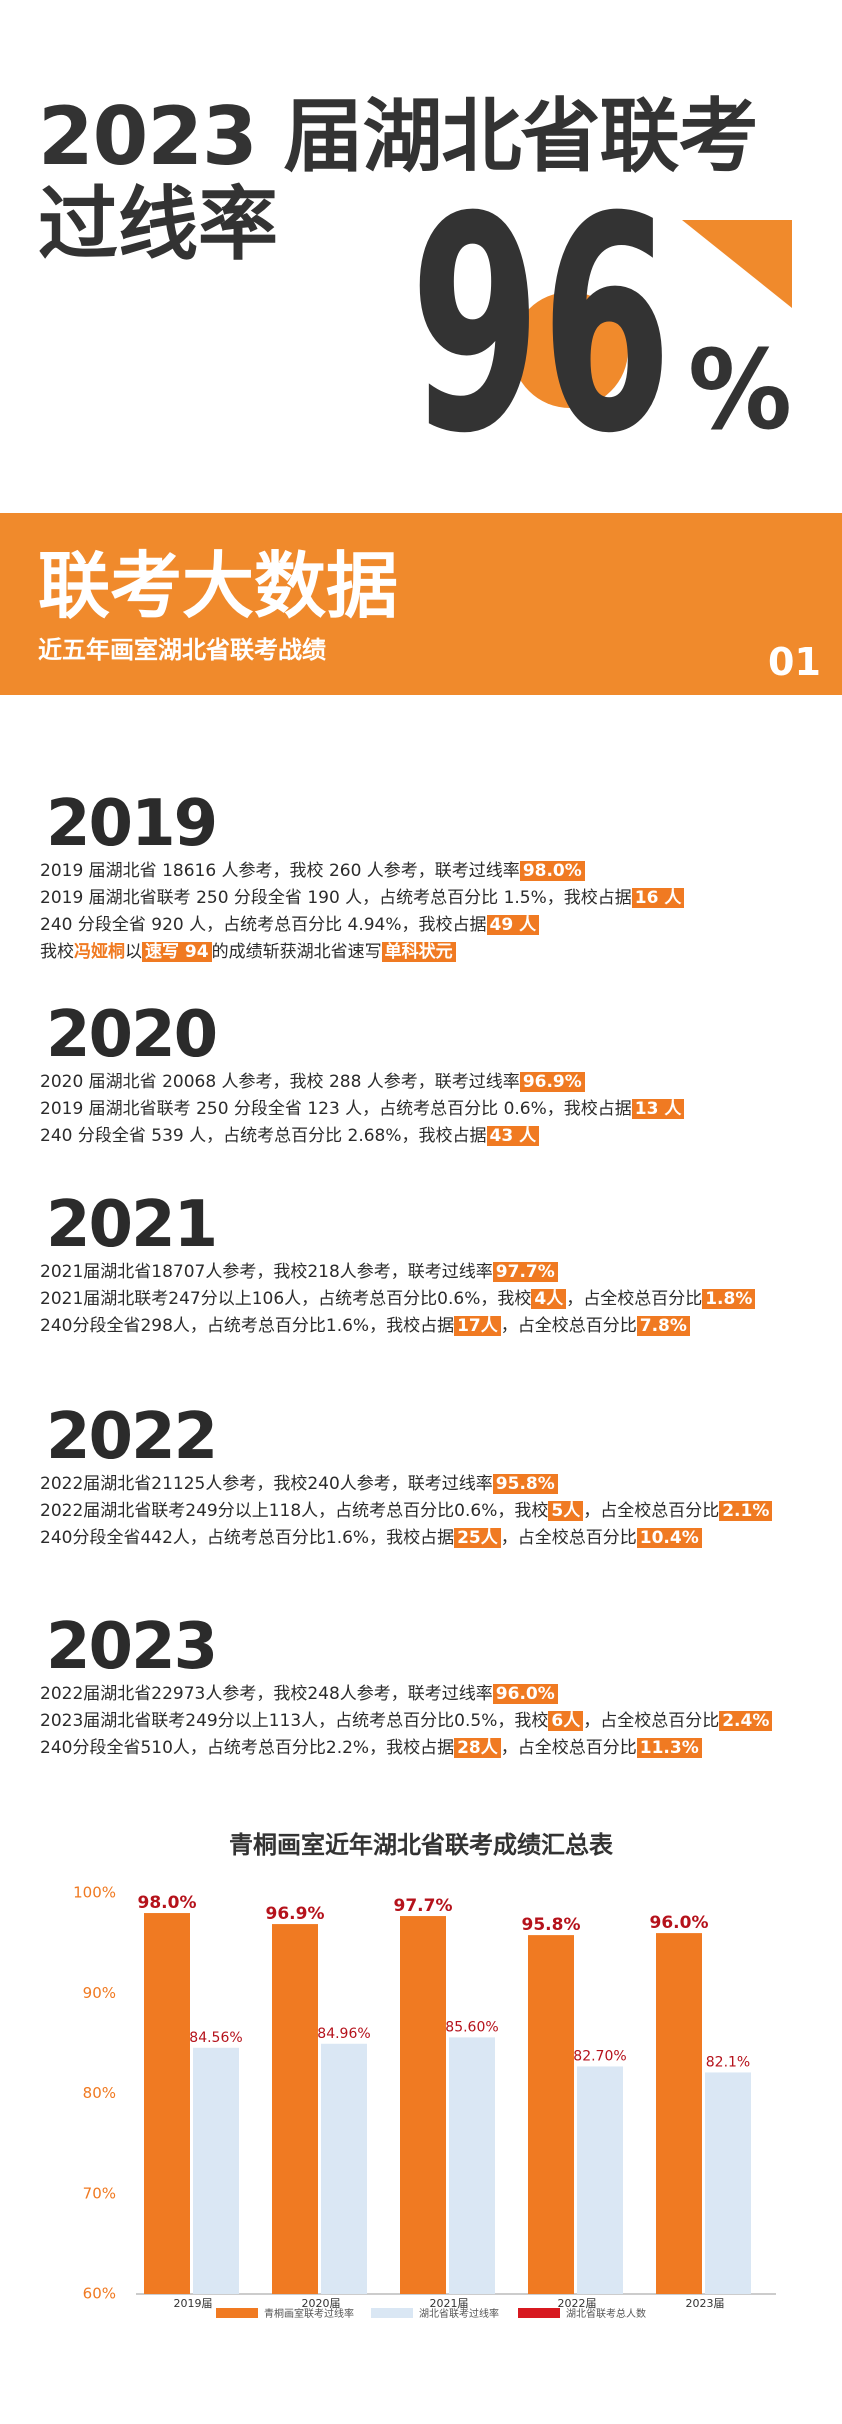  What do you see at coordinates (286, 1299) in the screenshot?
I see `text: 2021届湖北联考247分以上106人，占统考总百分比0.6%，我校` at bounding box center [286, 1299].